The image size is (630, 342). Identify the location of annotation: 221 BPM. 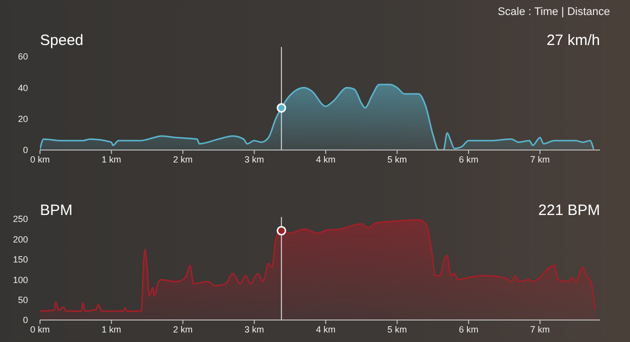
(569, 210).